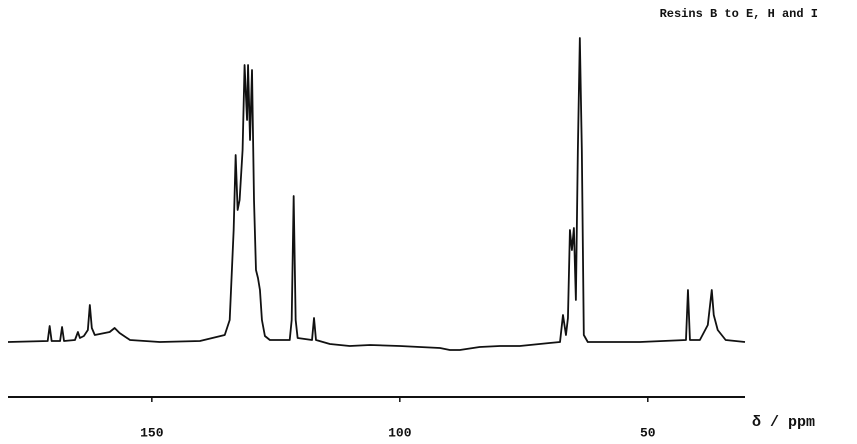 The image size is (857, 444). What do you see at coordinates (400, 432) in the screenshot?
I see `x-tick-label: 100` at bounding box center [400, 432].